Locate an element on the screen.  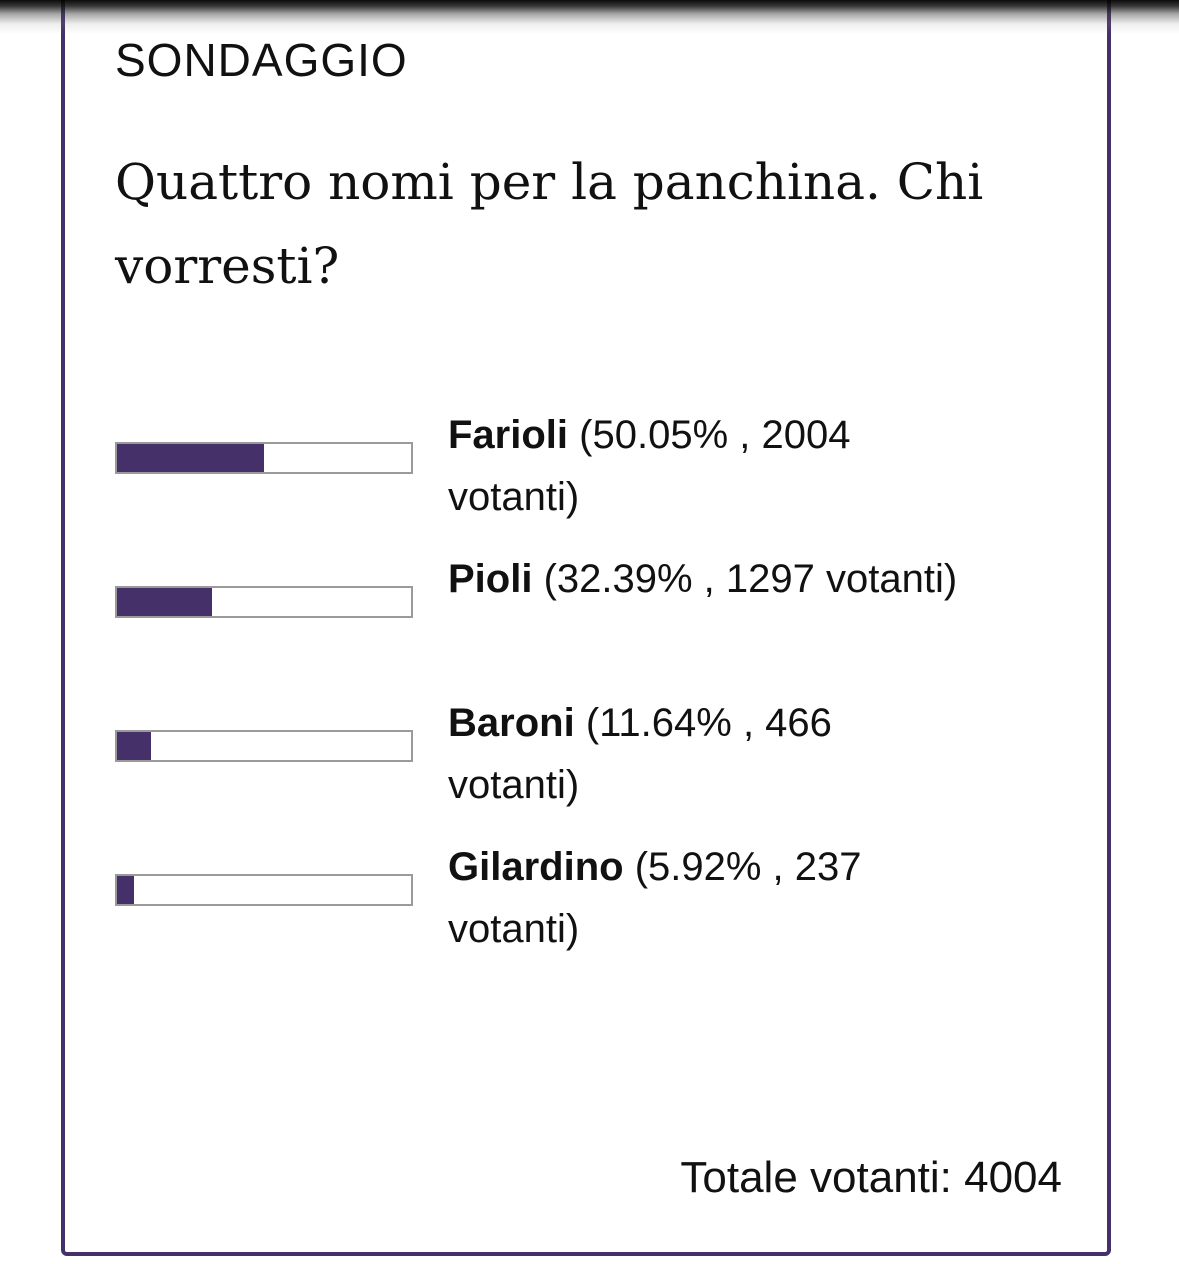
option-detail: (50.05% , 2004 votanti) is located at coordinates (649, 466).